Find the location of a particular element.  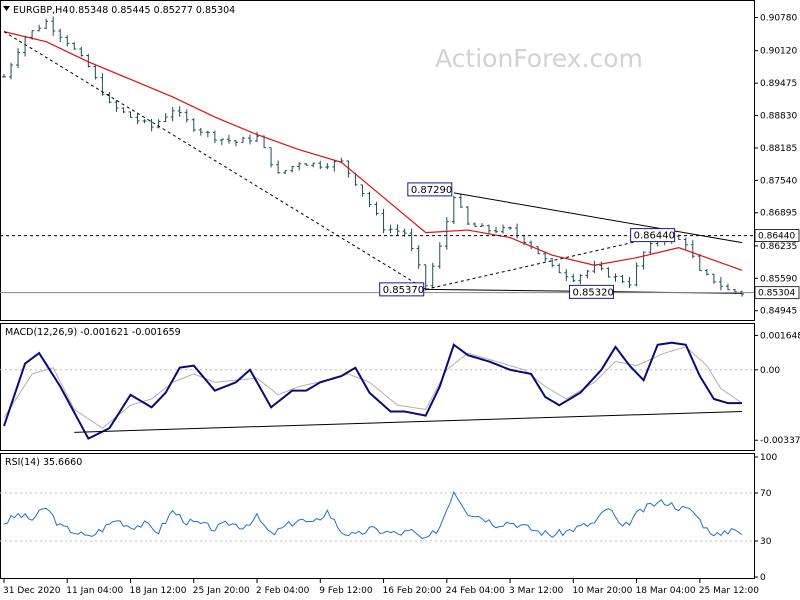

time-tick-label: 18 Mar 04:00 is located at coordinates (666, 591).